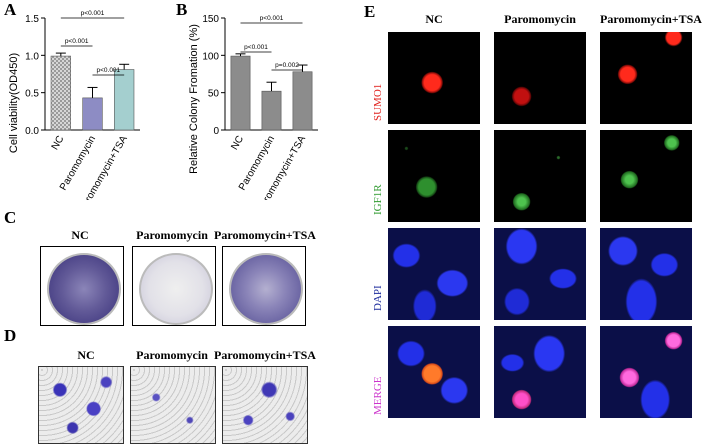  Describe the element at coordinates (540, 176) in the screenshot. I see `if-tile-igf1r-paromomycin` at that location.